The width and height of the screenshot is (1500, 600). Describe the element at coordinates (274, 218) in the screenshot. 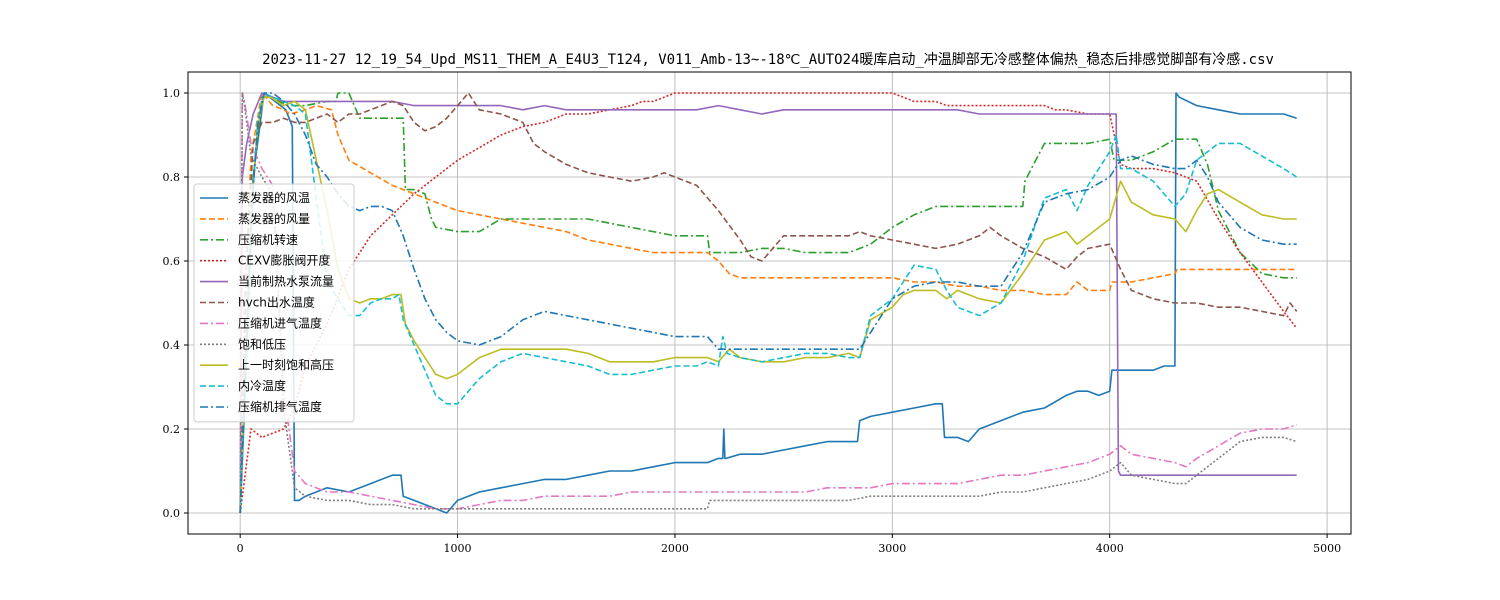

I see `legend-label-2: 蒸发器的风量` at that location.